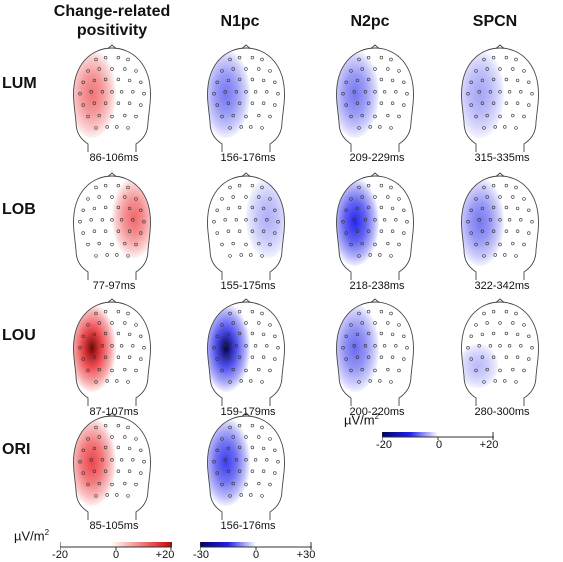 This screenshot has height=562, width=563. Describe the element at coordinates (362, 420) in the screenshot. I see `colorbar3-unit-label: µV/m2` at that location.